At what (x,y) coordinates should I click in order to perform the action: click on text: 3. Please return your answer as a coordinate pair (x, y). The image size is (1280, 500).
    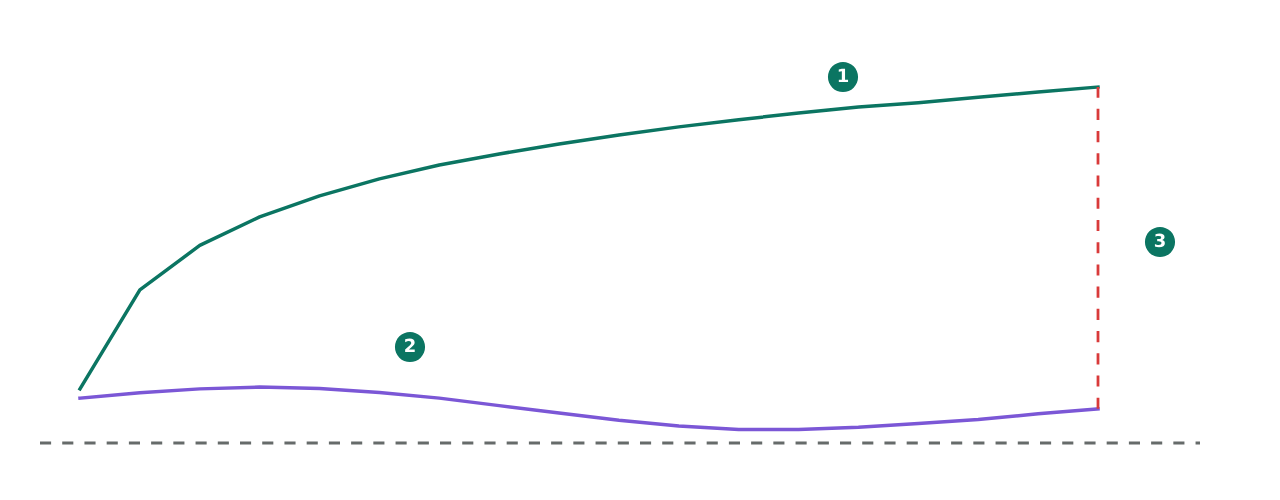
    Looking at the image, I should click on (1159, 240).